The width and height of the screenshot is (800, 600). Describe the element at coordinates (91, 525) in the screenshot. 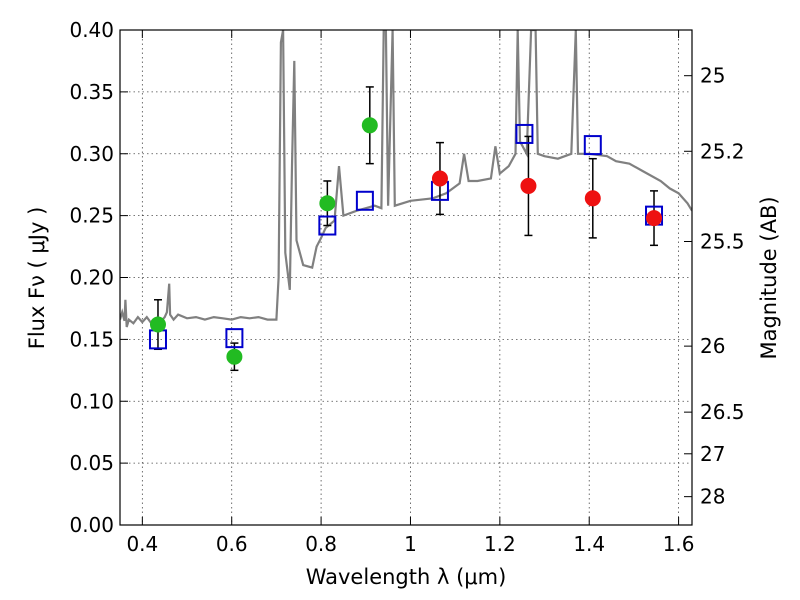

I see `y-tick-label: 0.00` at that location.